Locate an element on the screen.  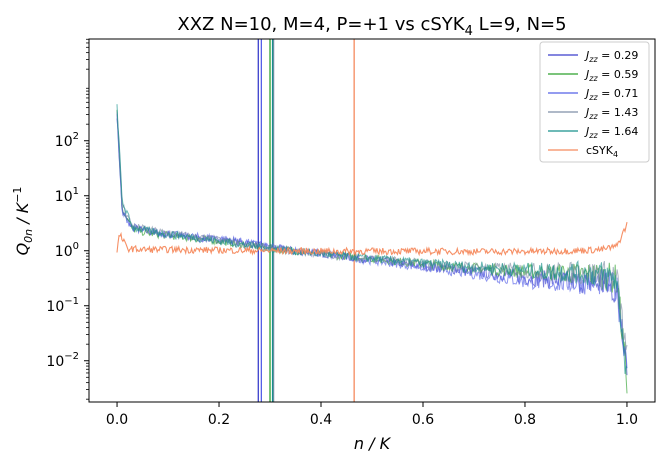
y-tick-label: 10⁻² is located at coordinates (62, 360).